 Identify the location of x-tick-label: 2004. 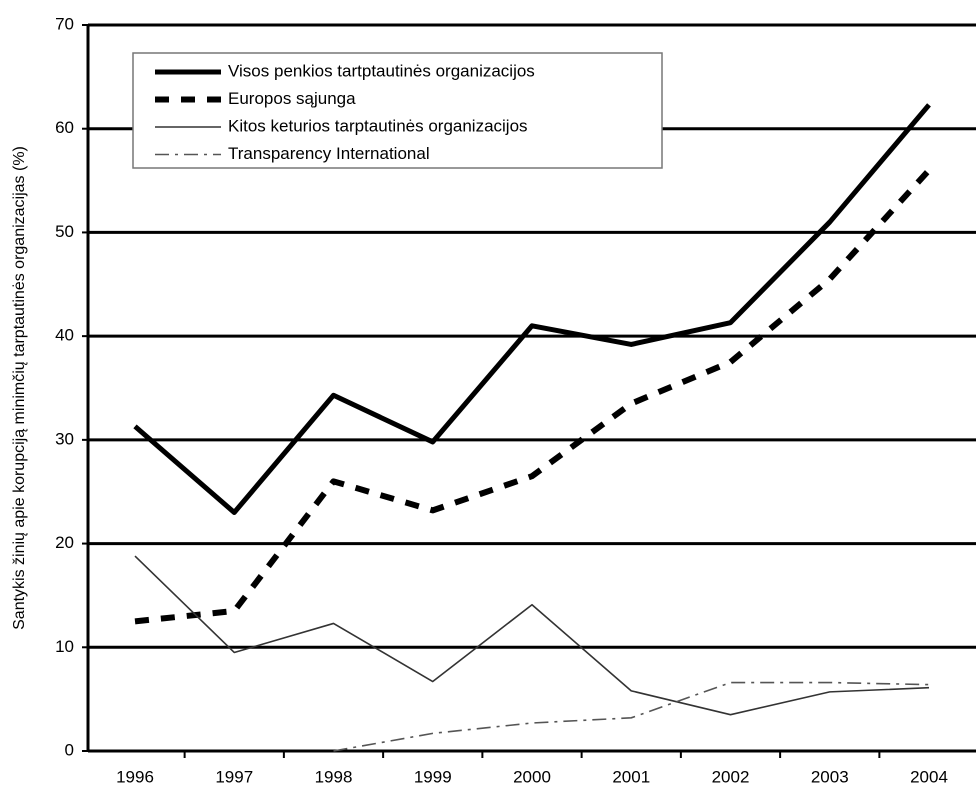
(929, 776).